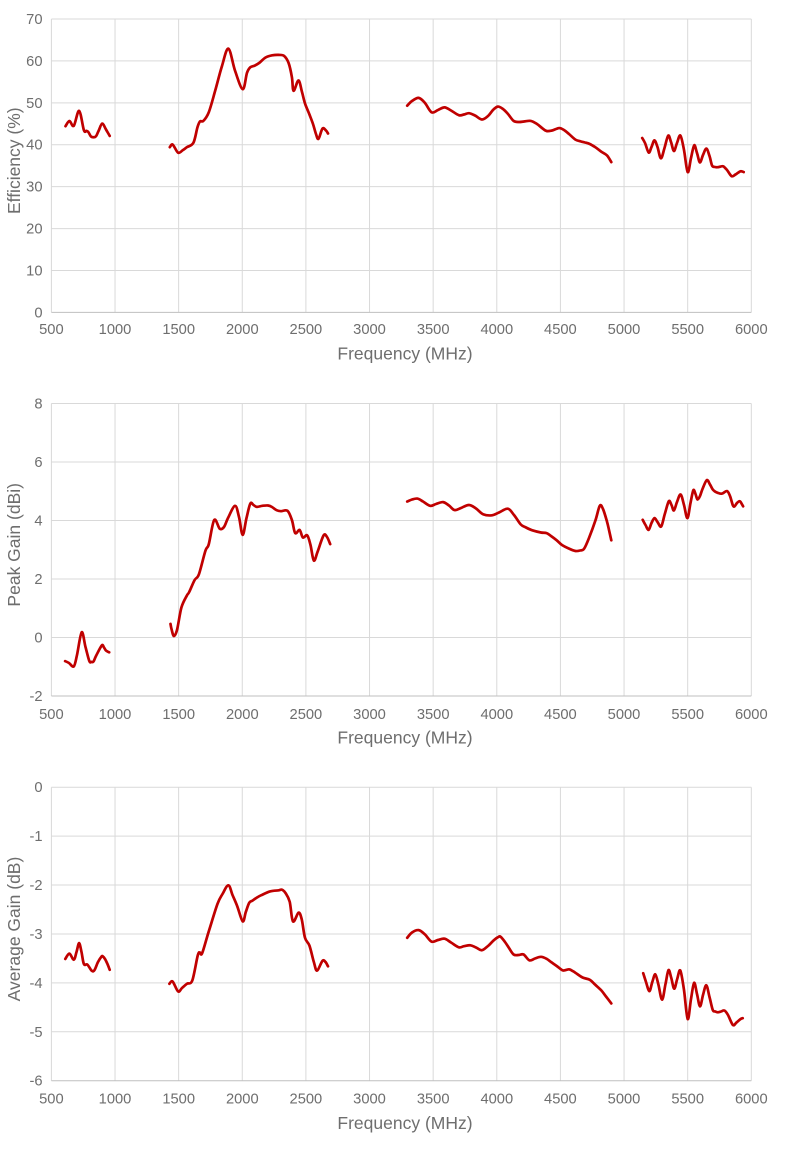 Image resolution: width=800 pixels, height=1150 pixels. Describe the element at coordinates (34, 272) in the screenshot. I see `svg-text: 10` at that location.